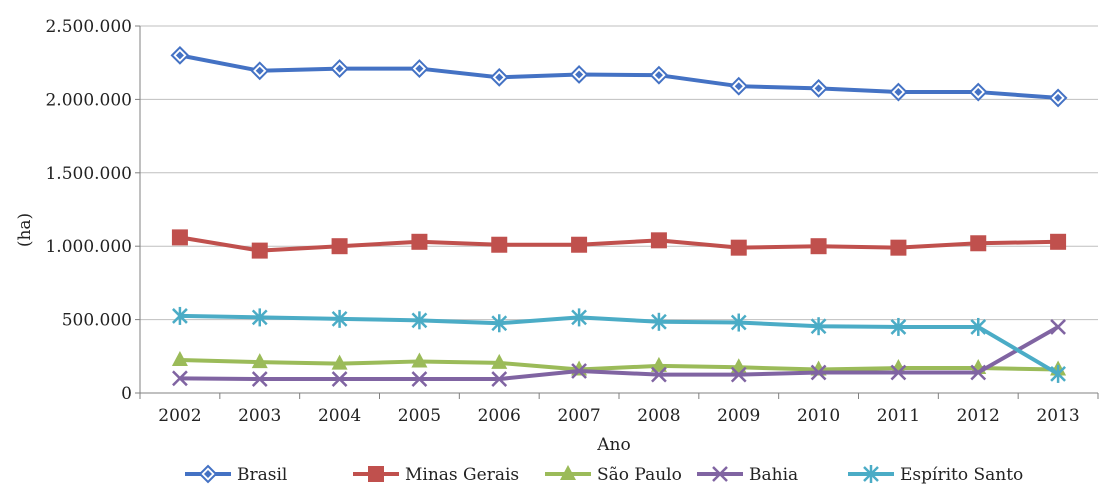 Image resolution: width=1105 pixels, height=488 pixels. I want to click on legend-label: Espírito Santo, so click(961, 475).